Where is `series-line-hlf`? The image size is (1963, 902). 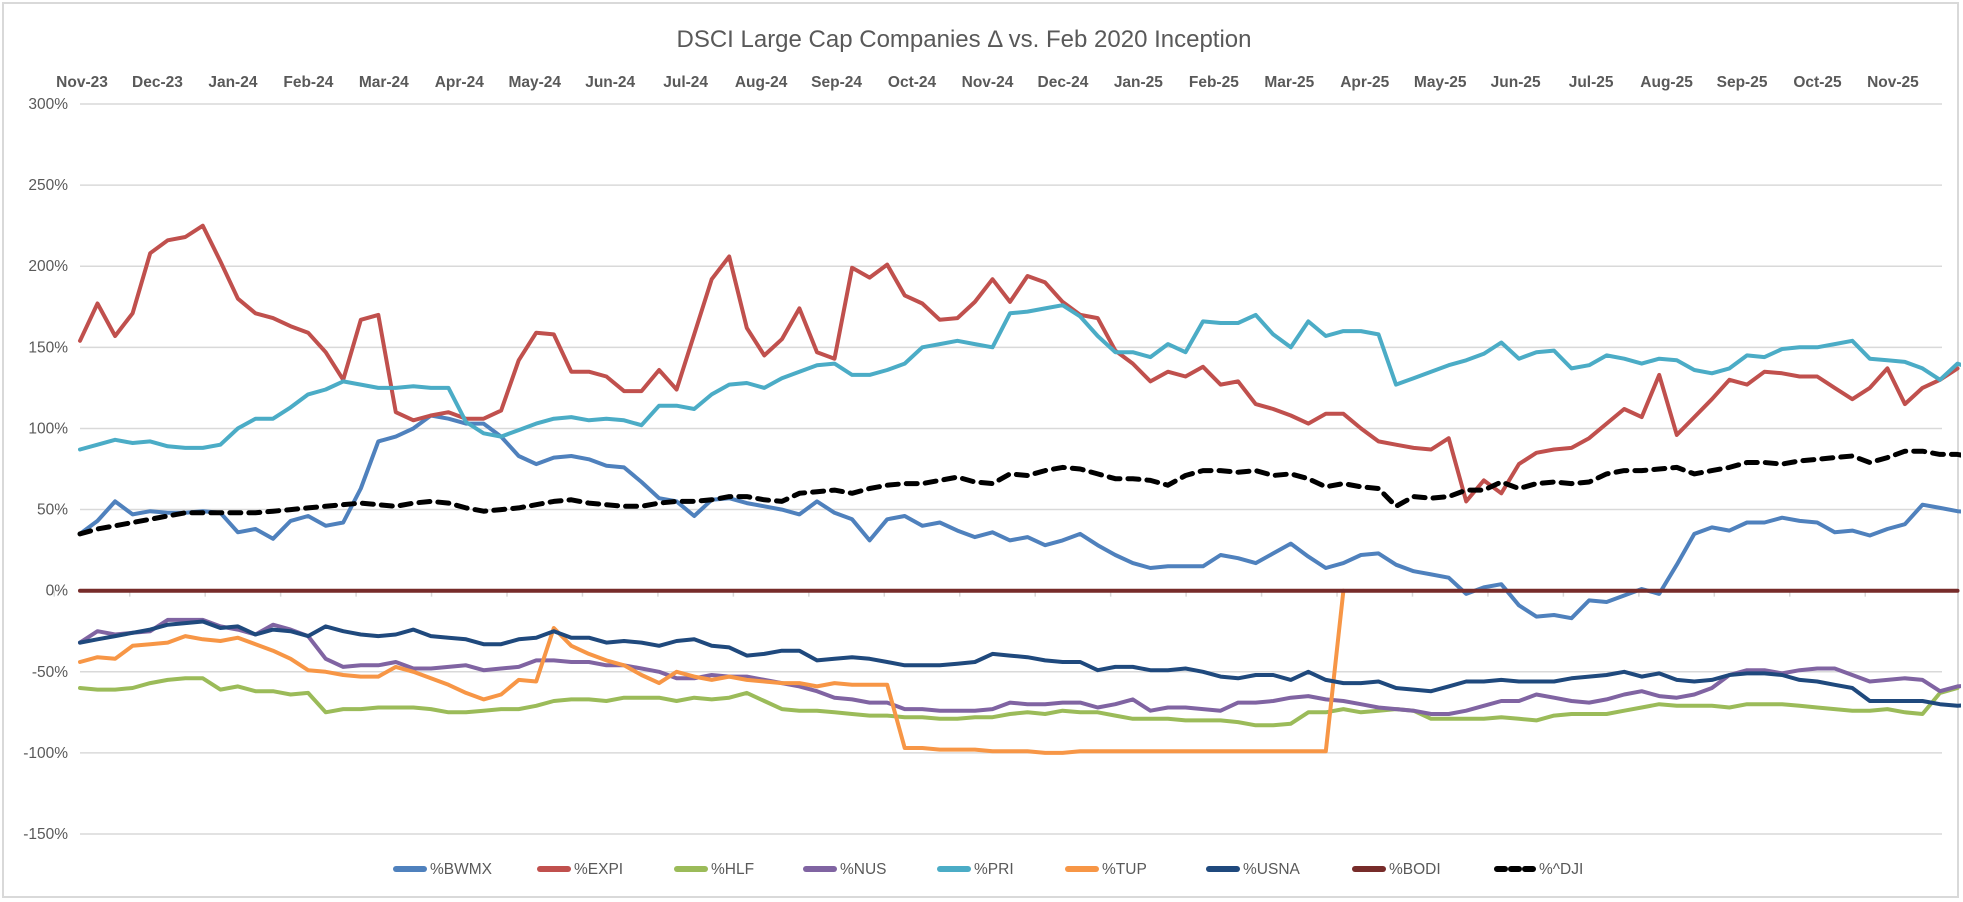
series-line-hlf is located at coordinates (1019, 702).